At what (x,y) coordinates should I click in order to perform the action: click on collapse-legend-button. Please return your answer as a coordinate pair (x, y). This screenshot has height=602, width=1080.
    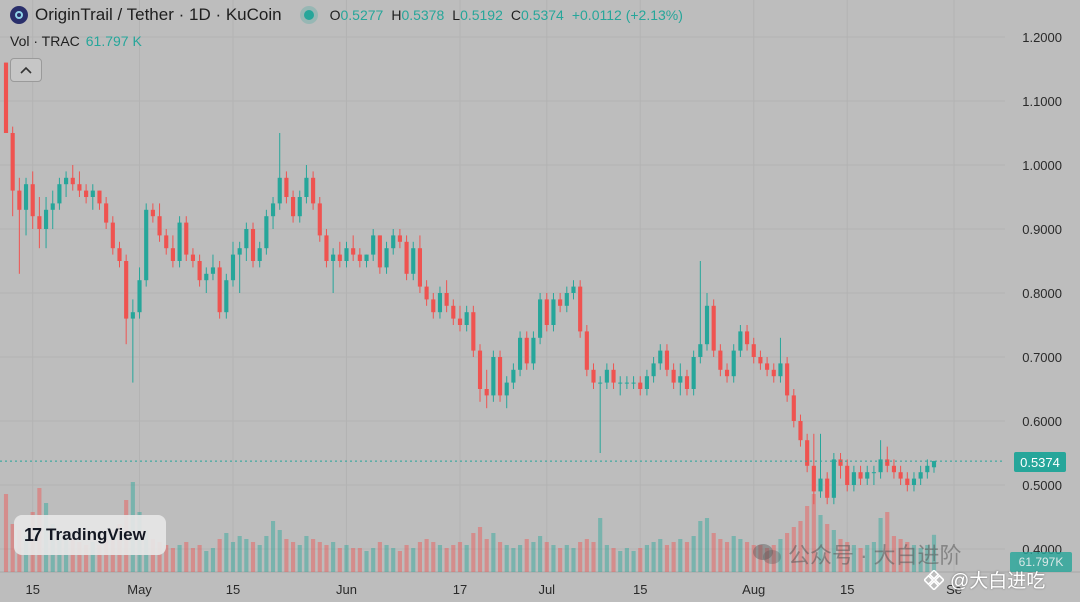
    Looking at the image, I should click on (26, 70).